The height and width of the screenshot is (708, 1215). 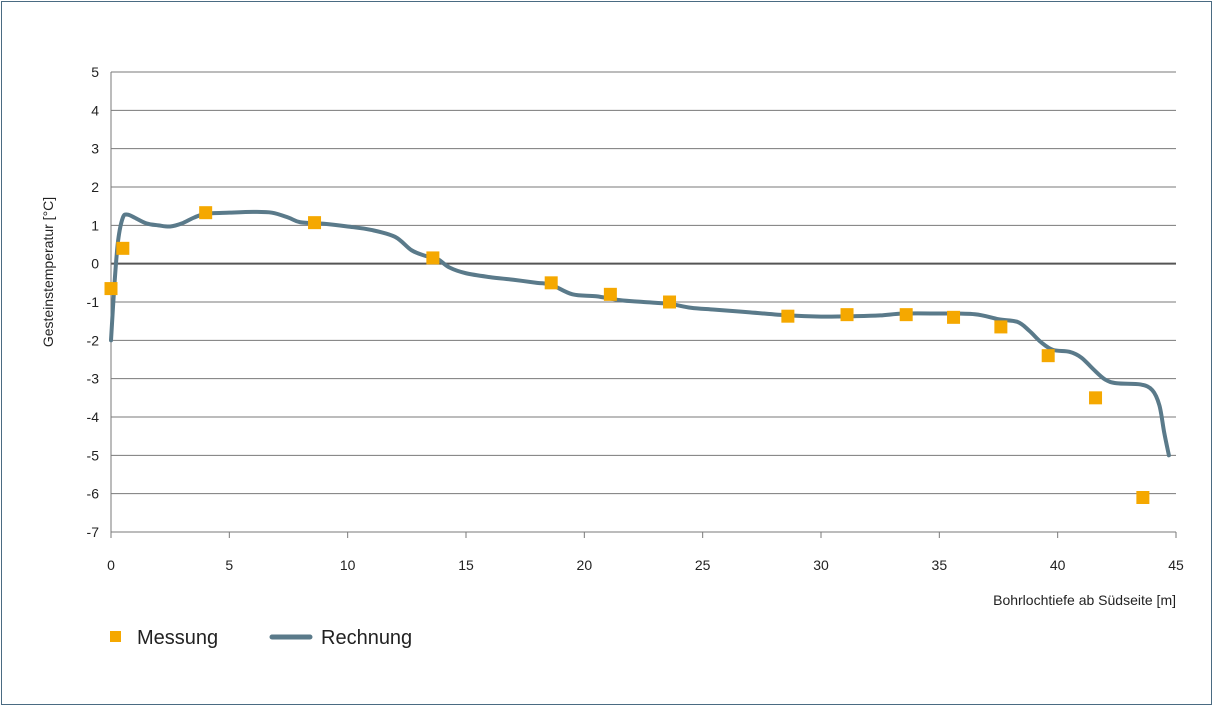 I want to click on y-tick-label: -7, so click(x=93, y=532).